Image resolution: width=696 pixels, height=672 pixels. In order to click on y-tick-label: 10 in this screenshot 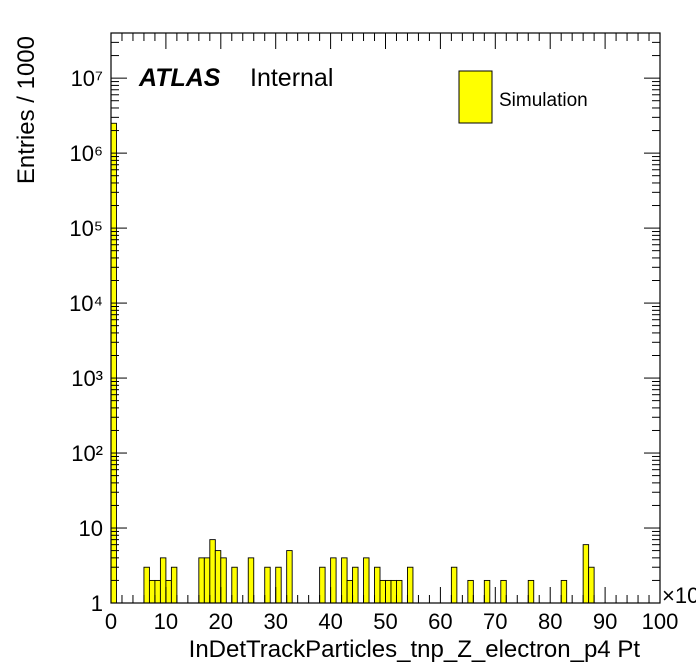, I will do `click(91, 528)`.